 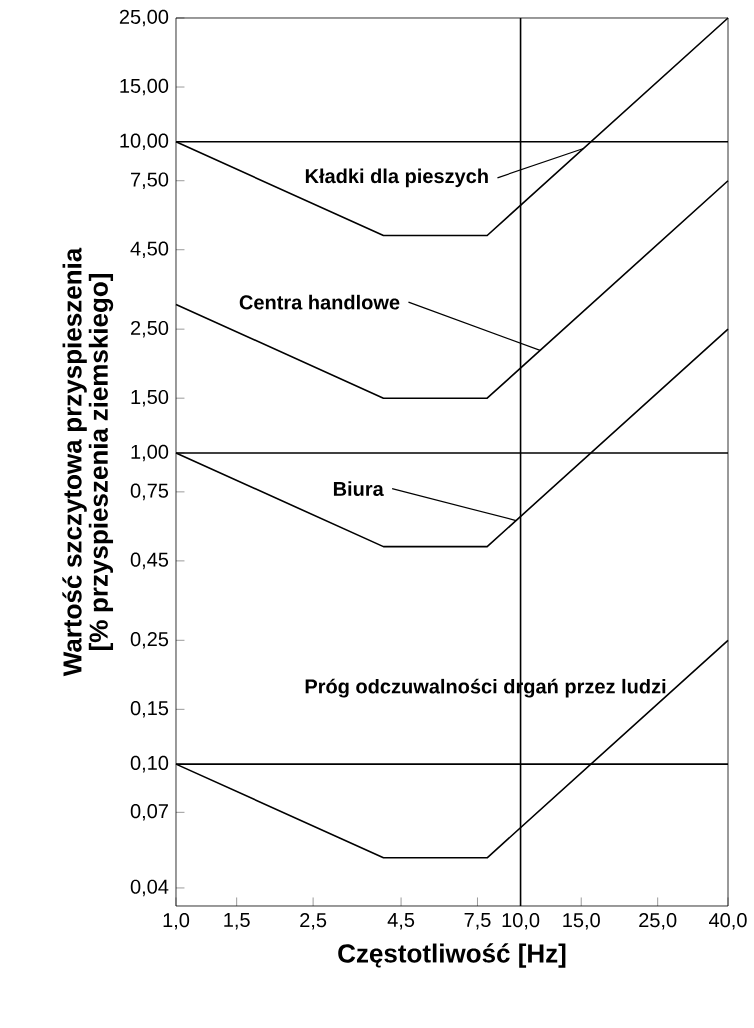 I want to click on x-tick-label: 4,5, so click(x=401, y=921).